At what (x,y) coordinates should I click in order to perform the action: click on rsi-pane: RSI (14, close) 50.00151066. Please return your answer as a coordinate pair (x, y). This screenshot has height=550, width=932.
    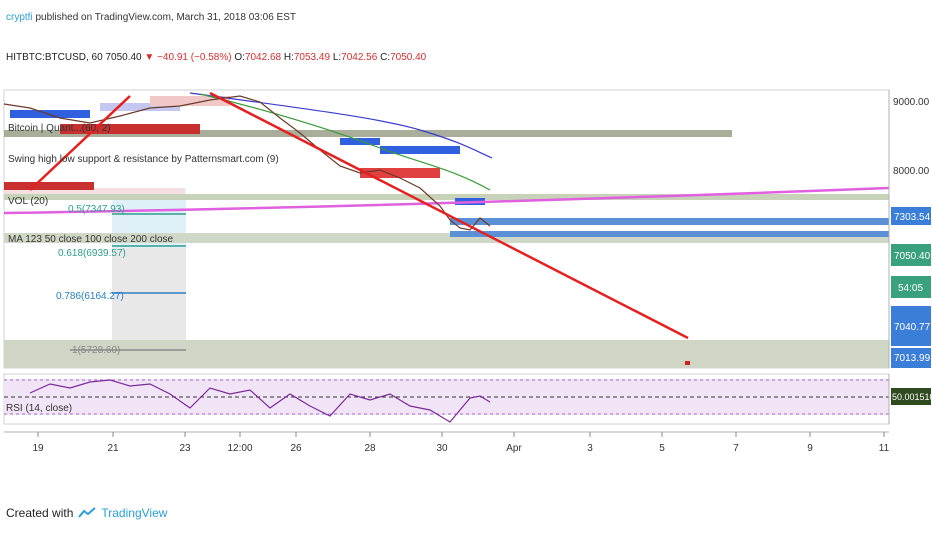
    Looking at the image, I should click on (467, 399).